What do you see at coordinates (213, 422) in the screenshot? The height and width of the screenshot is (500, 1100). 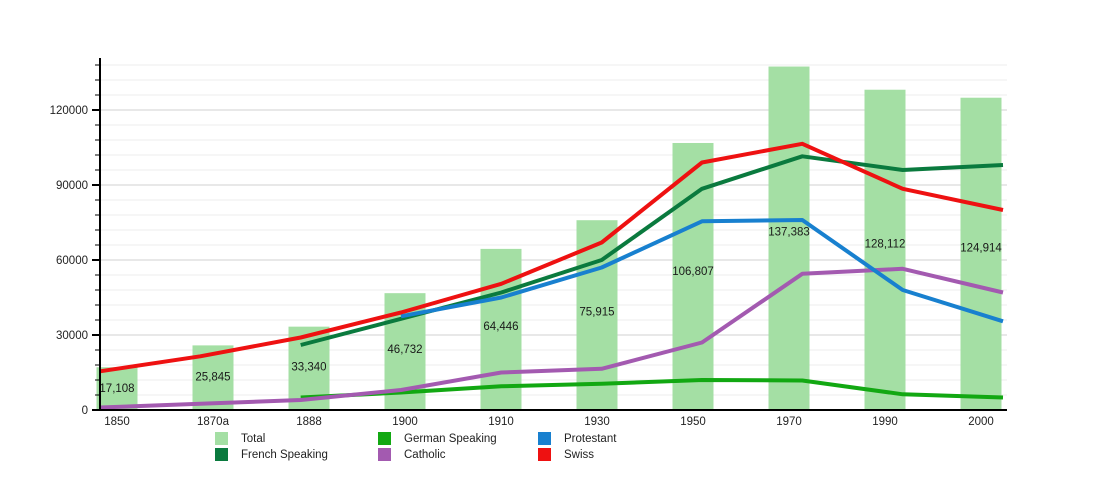 I see `x-tick-label: 1870a` at bounding box center [213, 422].